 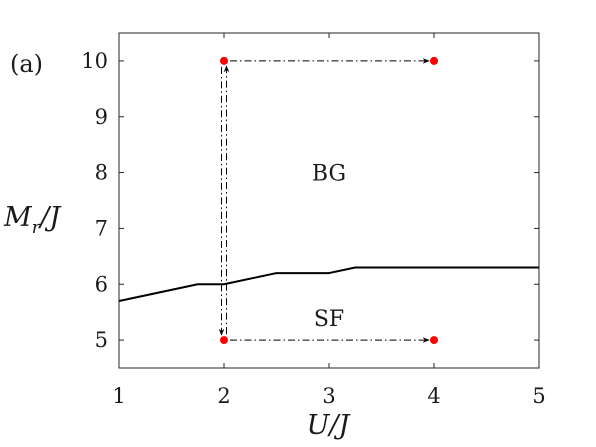 I want to click on x-tick-label: 1, so click(x=118, y=396).